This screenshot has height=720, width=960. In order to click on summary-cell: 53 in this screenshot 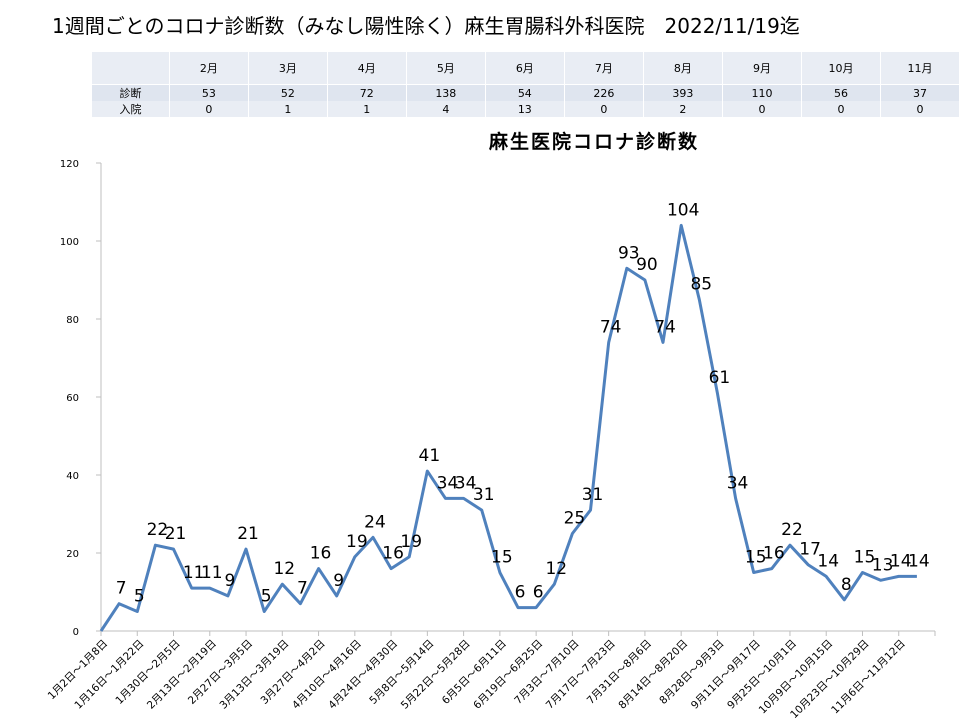, I will do `click(209, 92)`.